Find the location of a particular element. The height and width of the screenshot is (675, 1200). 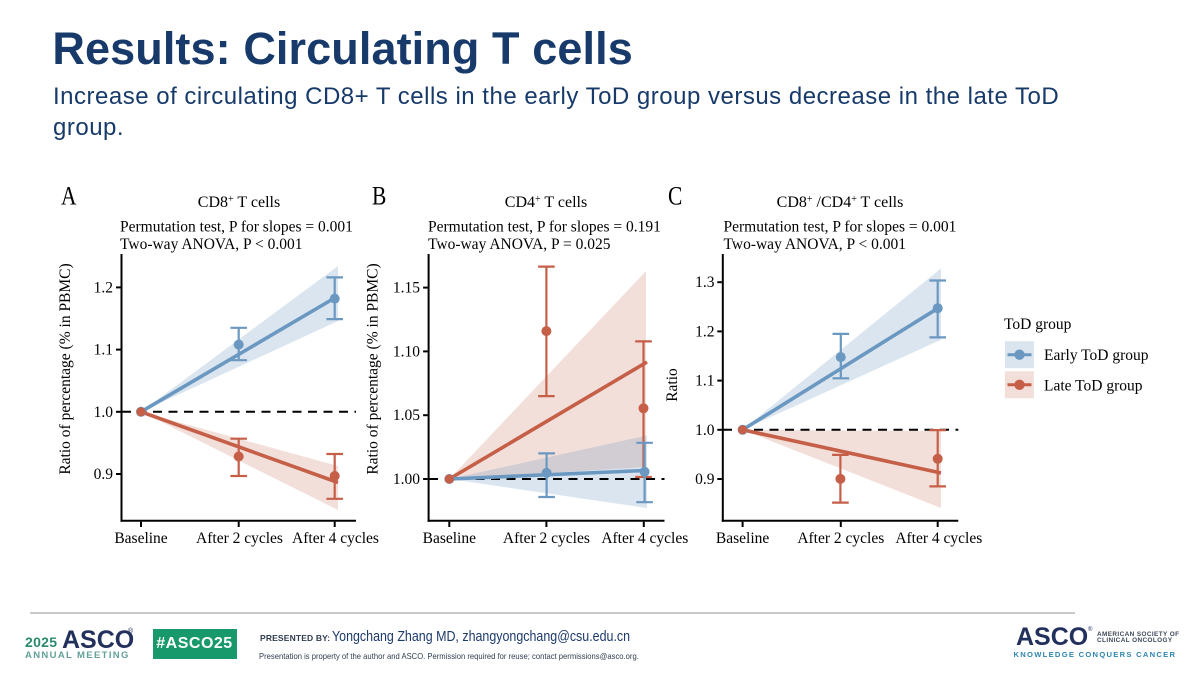

svg-text: 1.10 is located at coordinates (406, 351).